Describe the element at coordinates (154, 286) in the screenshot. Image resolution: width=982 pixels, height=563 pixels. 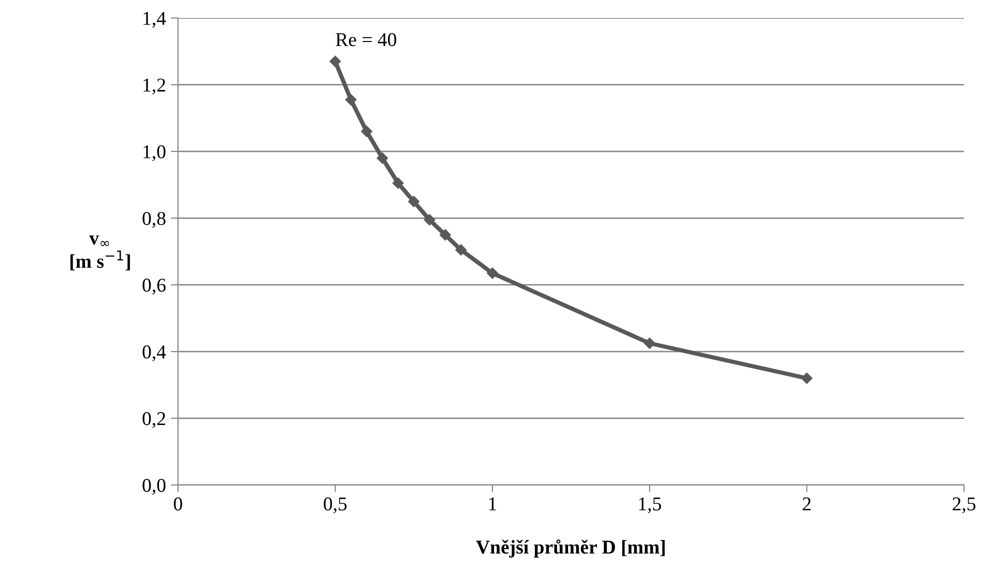
I see `y-tick-label: 0,6` at that location.